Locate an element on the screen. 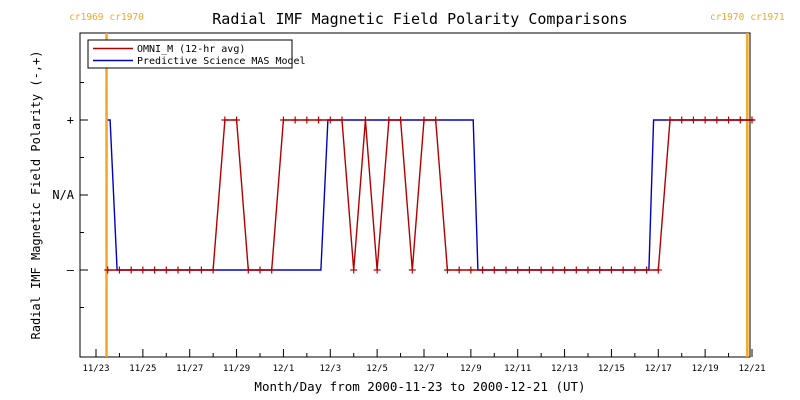 The height and width of the screenshot is (400, 800). y-axis-ticks: + N/A – is located at coordinates (70, 195).